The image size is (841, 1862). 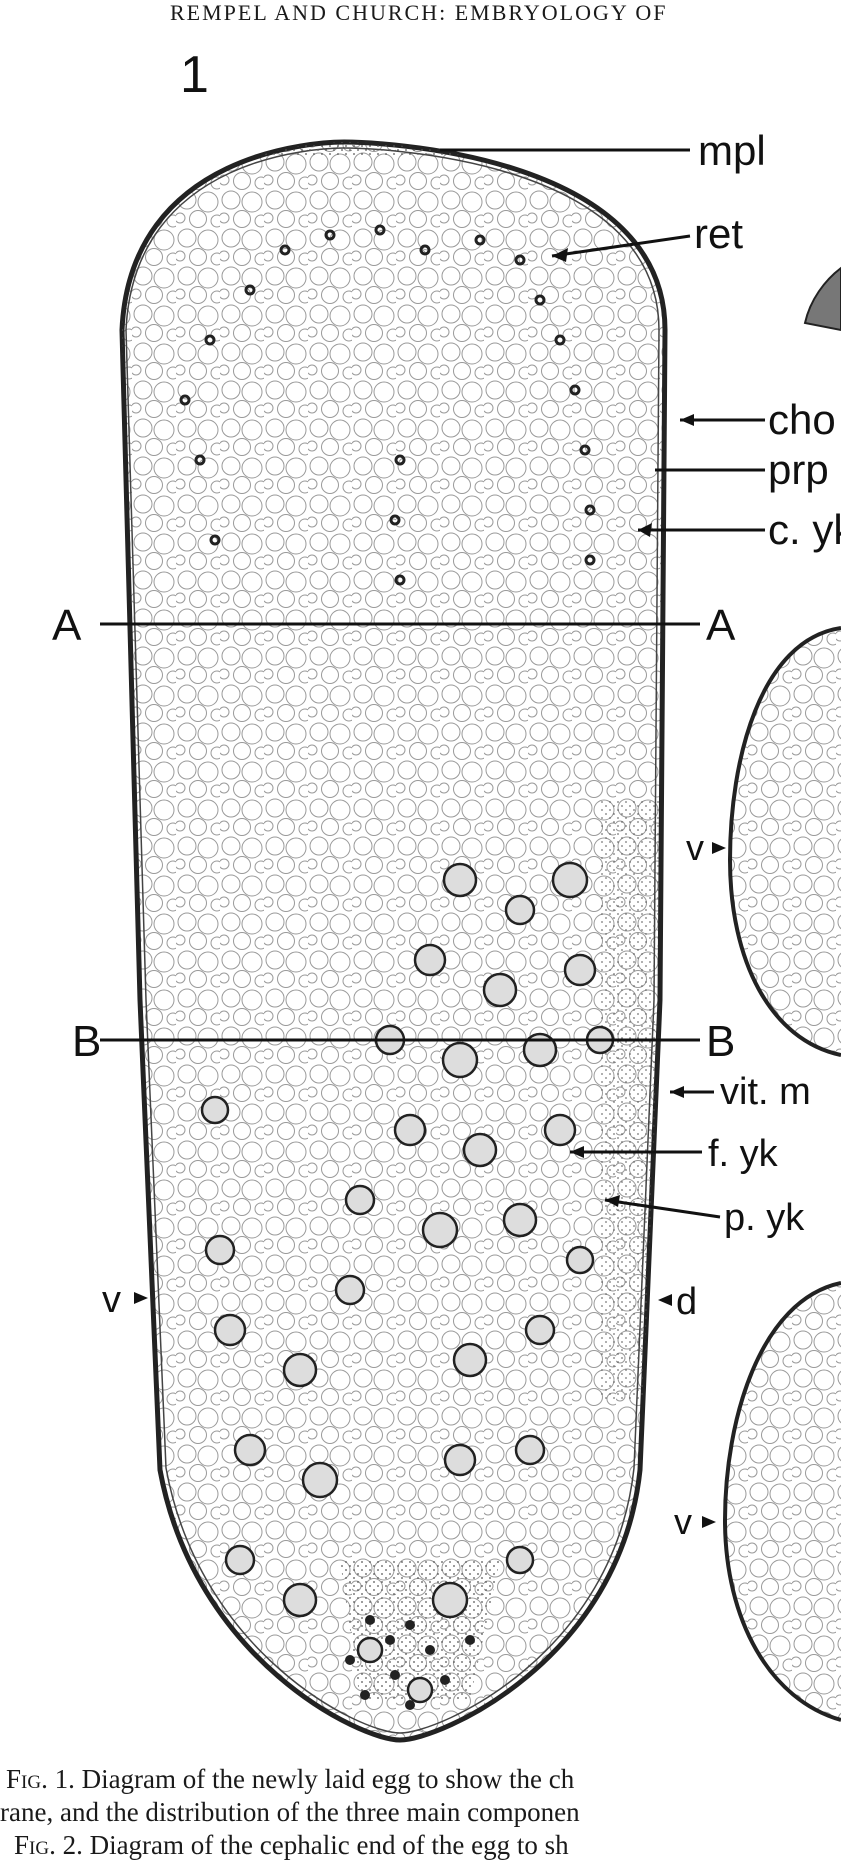 What do you see at coordinates (804, 529) in the screenshot?
I see `label-c-yk: c. yk` at bounding box center [804, 529].